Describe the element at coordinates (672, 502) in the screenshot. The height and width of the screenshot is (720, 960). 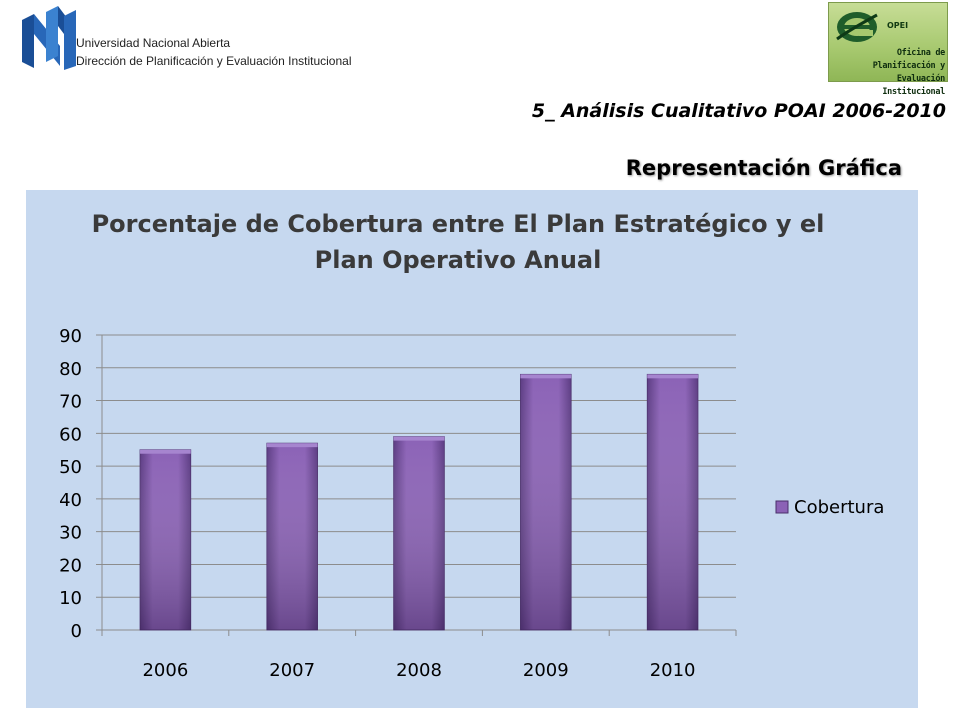
I see `bar-shade-2010` at that location.